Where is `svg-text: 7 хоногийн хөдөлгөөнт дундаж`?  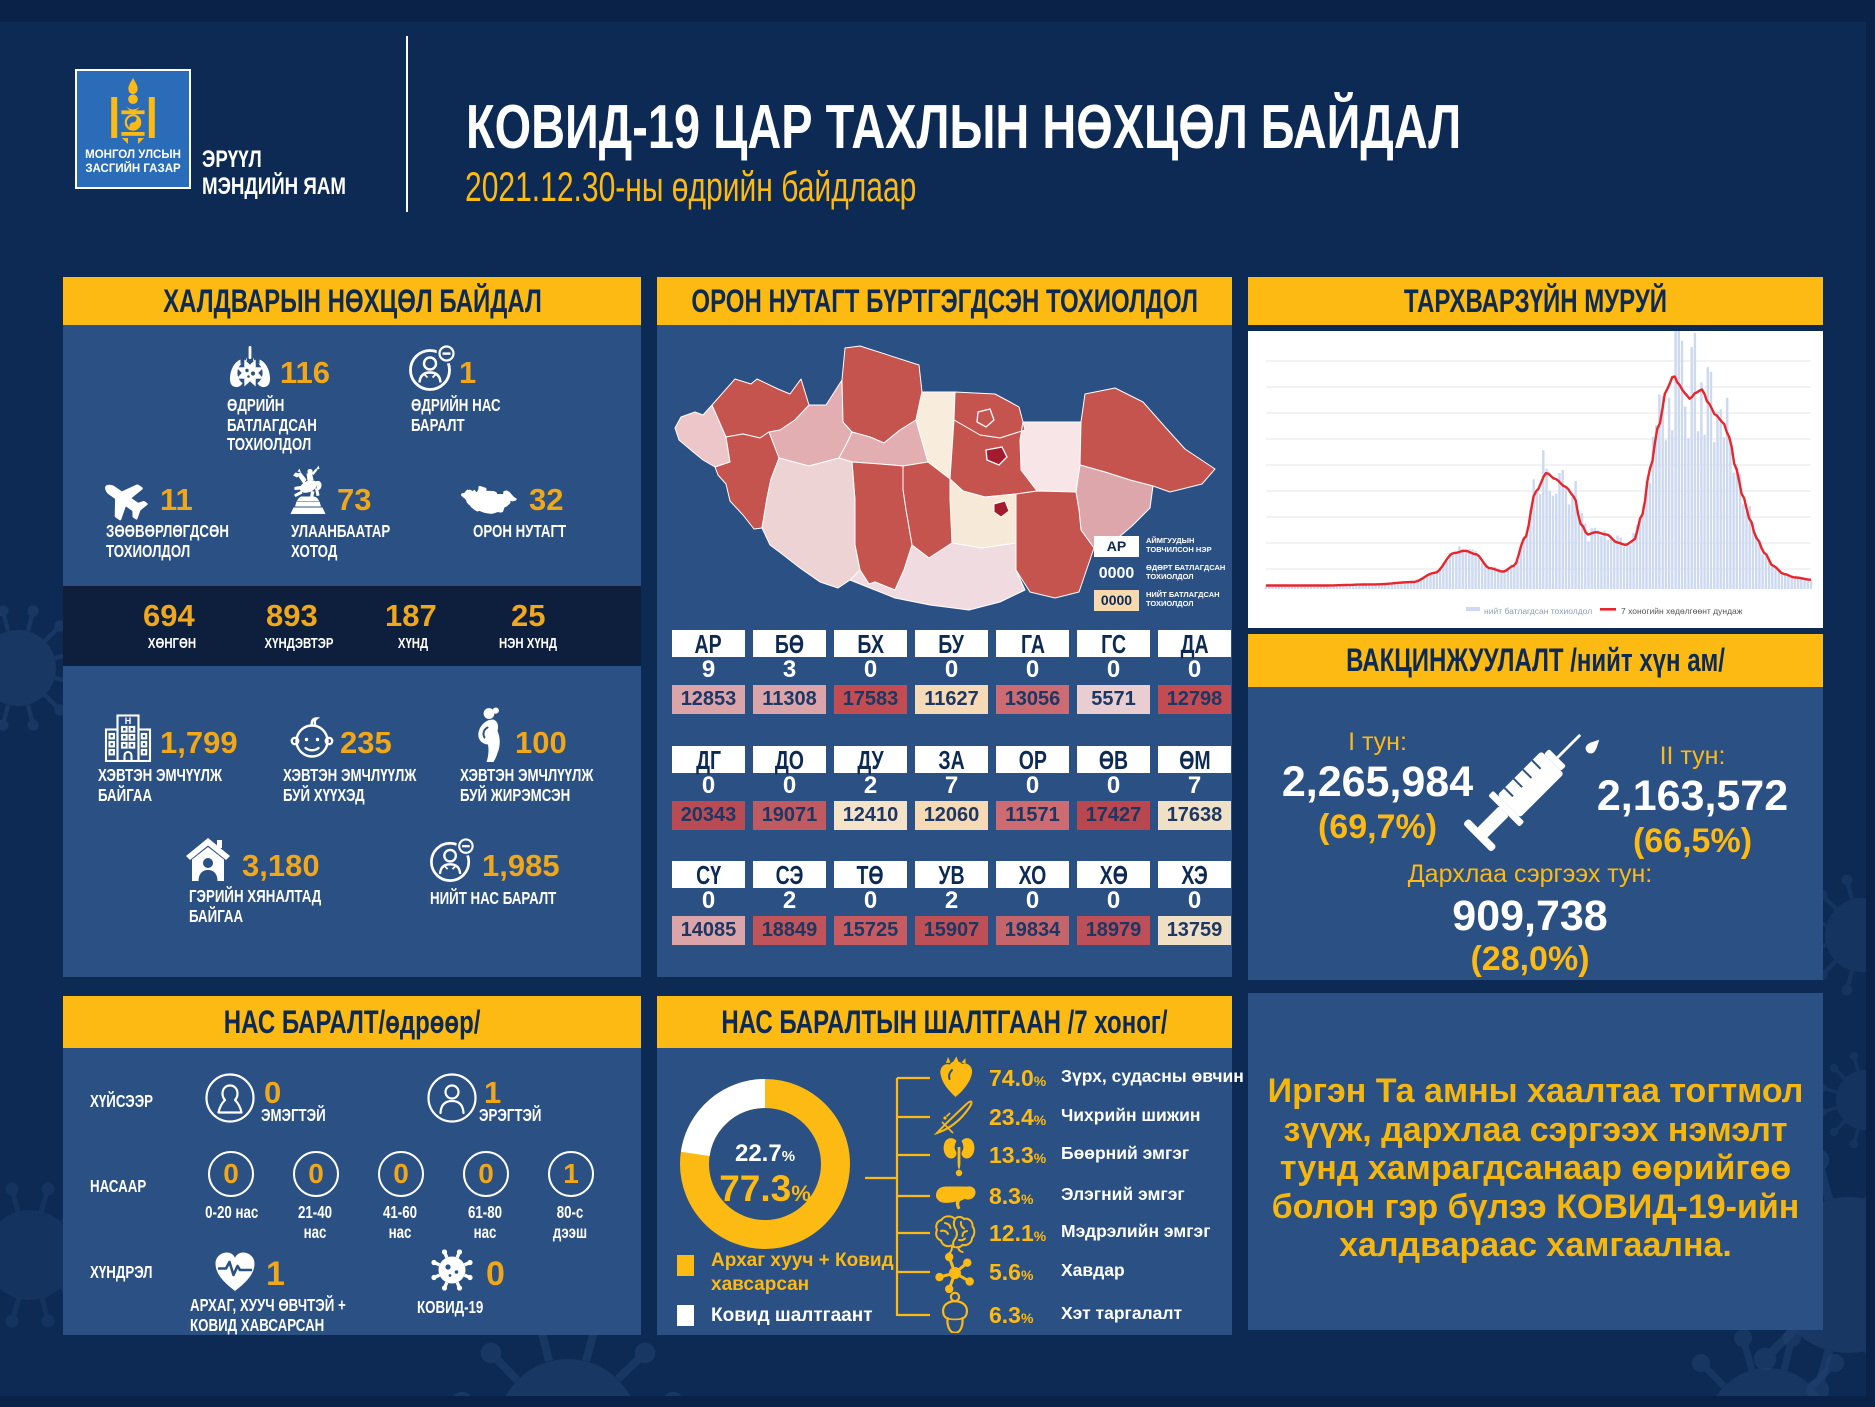 svg-text: 7 хоногийн хөдөлгөөнт дундаж is located at coordinates (1682, 611).